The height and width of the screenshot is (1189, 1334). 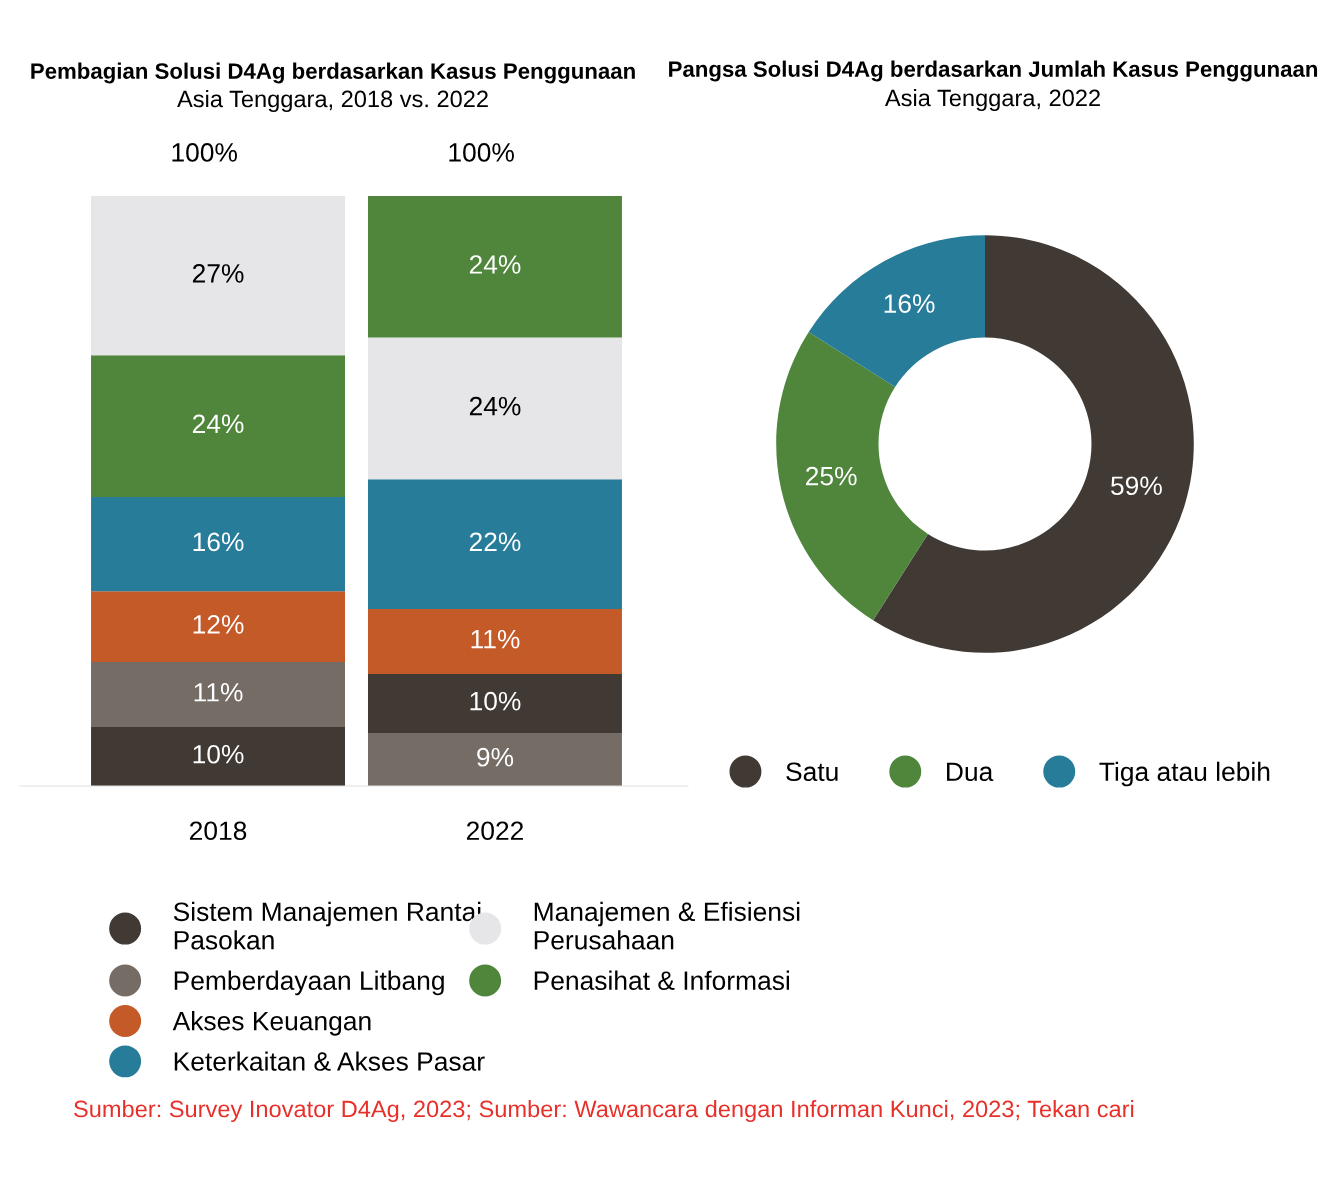 What do you see at coordinates (993, 71) in the screenshot?
I see `chart-title: Pangsa Solusi D4Ag berdasarkan Jumlah Kasus Penggunaan` at bounding box center [993, 71].